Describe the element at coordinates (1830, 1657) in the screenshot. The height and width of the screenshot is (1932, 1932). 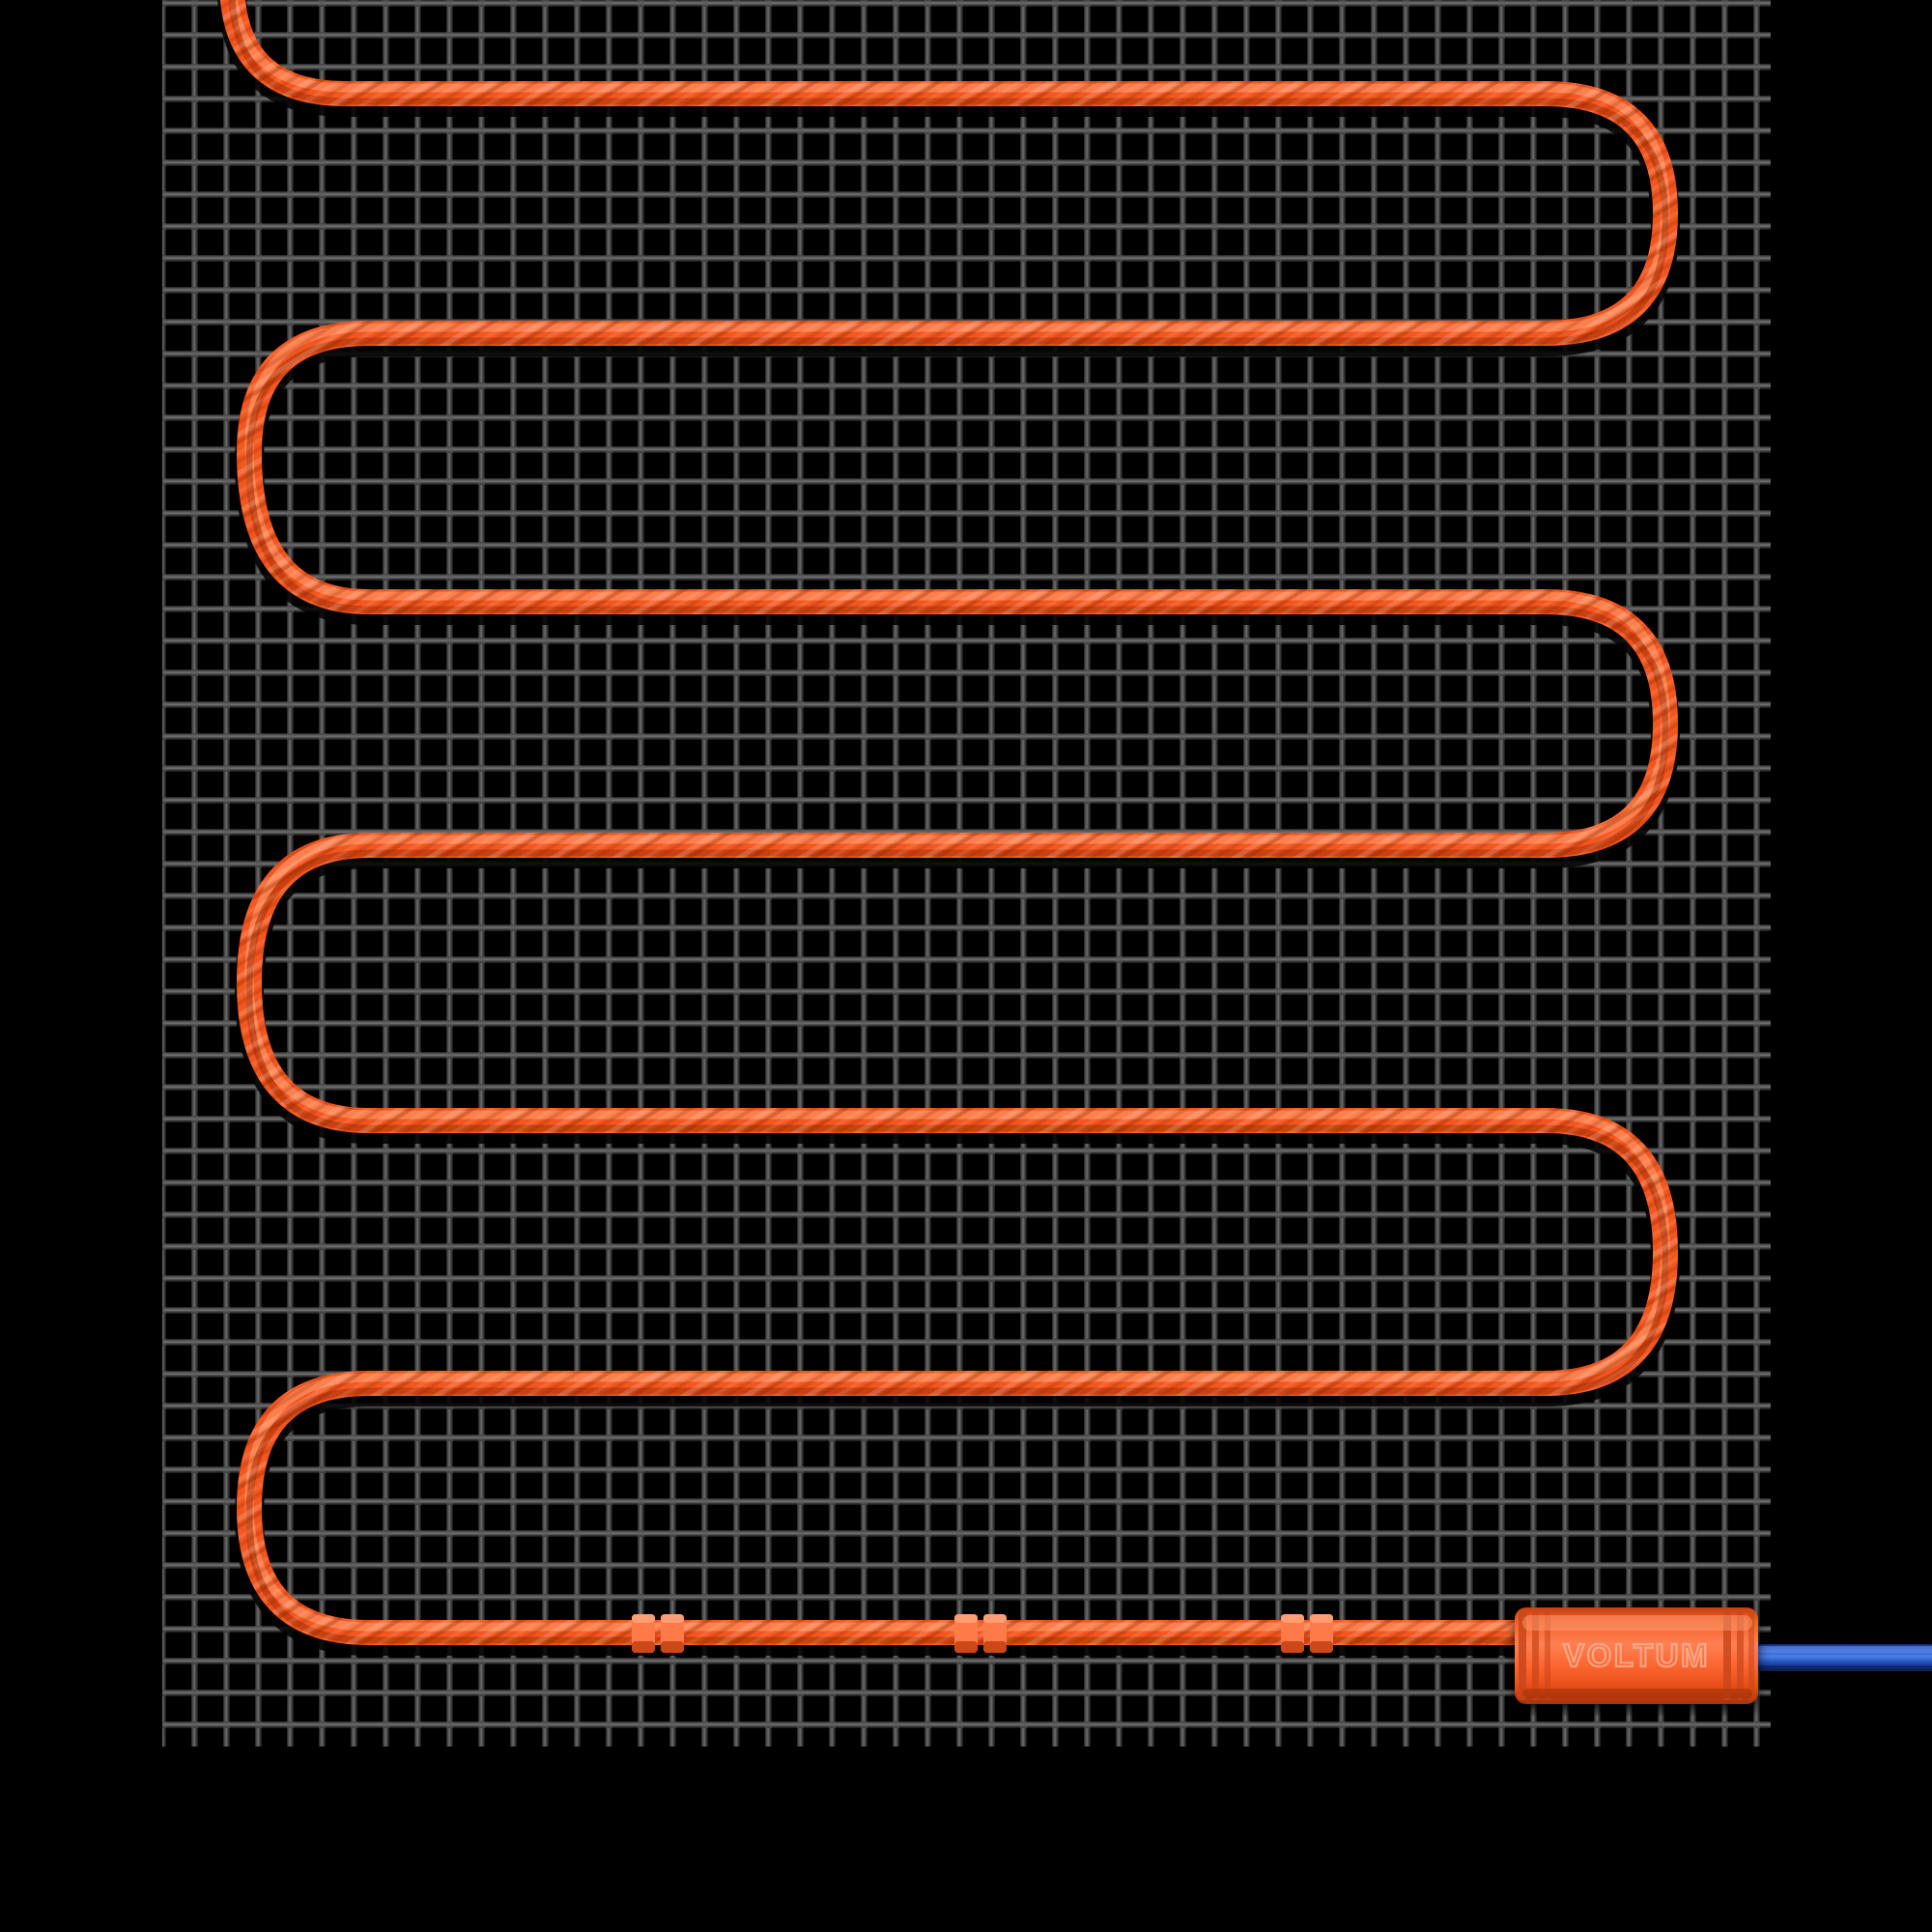
I see `cold-lead-cable` at that location.